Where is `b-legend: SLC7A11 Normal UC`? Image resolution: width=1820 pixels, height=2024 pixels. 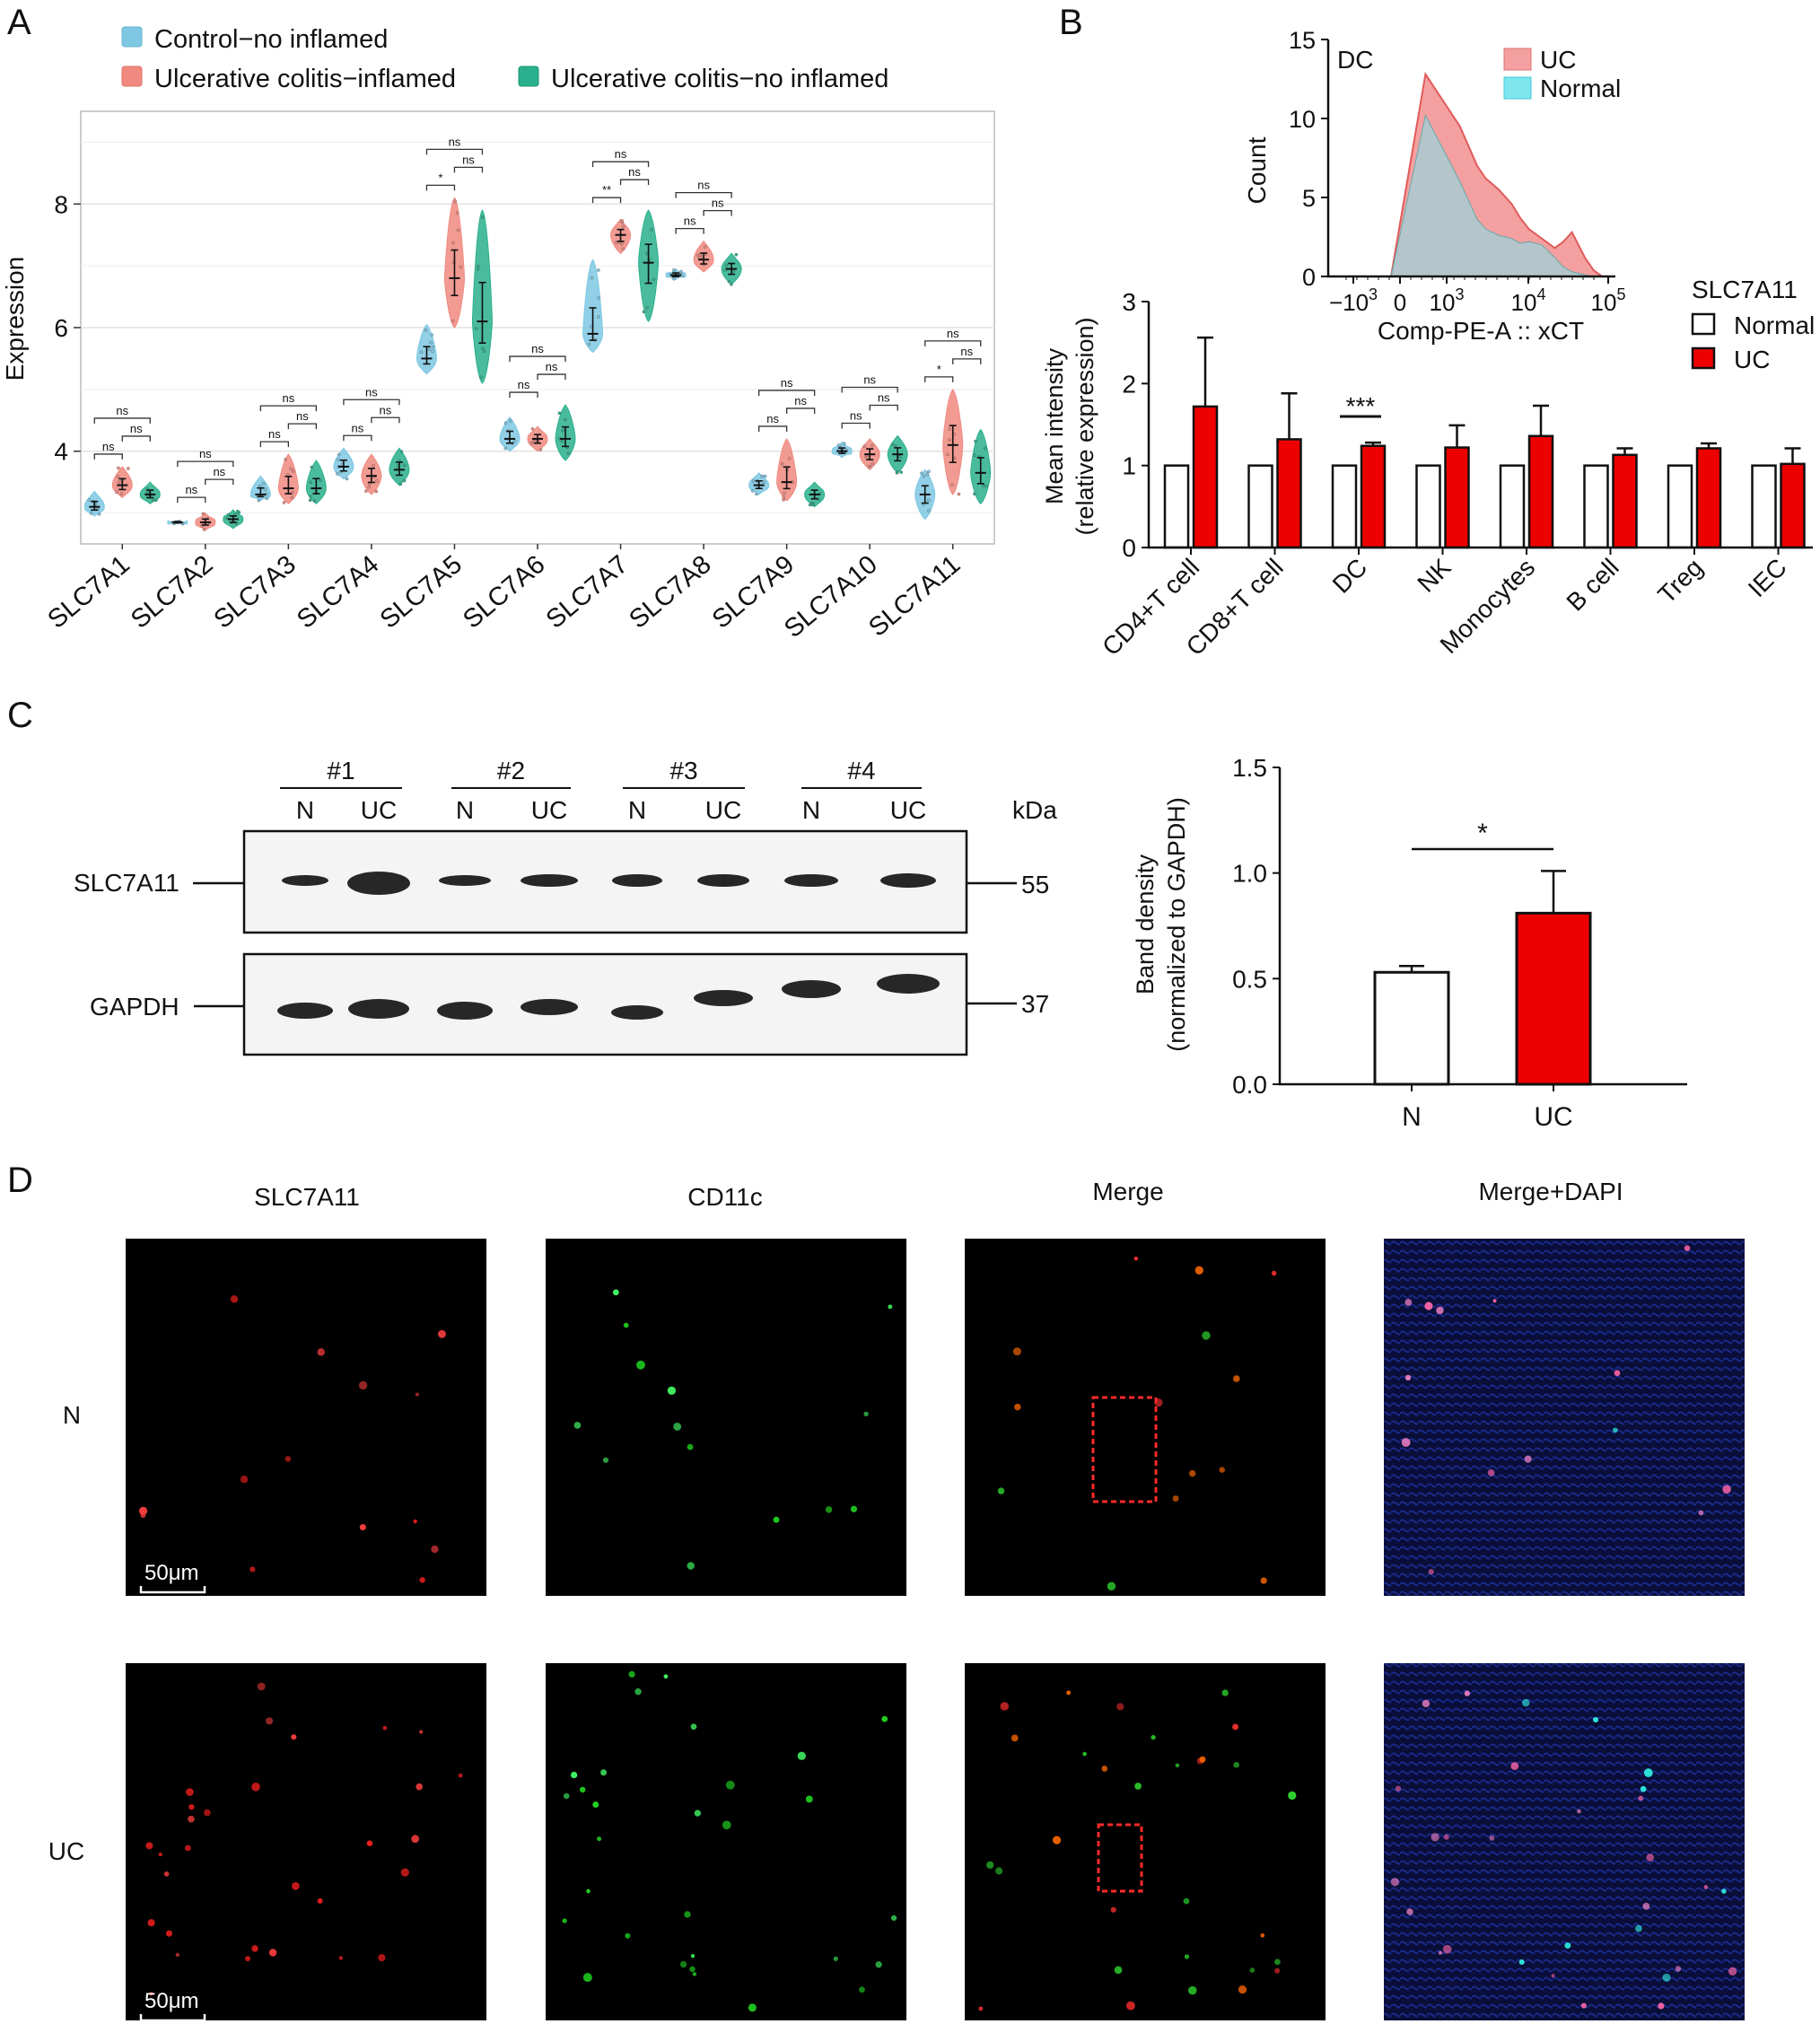
b-legend: SLC7A11 Normal UC is located at coordinates (1753, 324).